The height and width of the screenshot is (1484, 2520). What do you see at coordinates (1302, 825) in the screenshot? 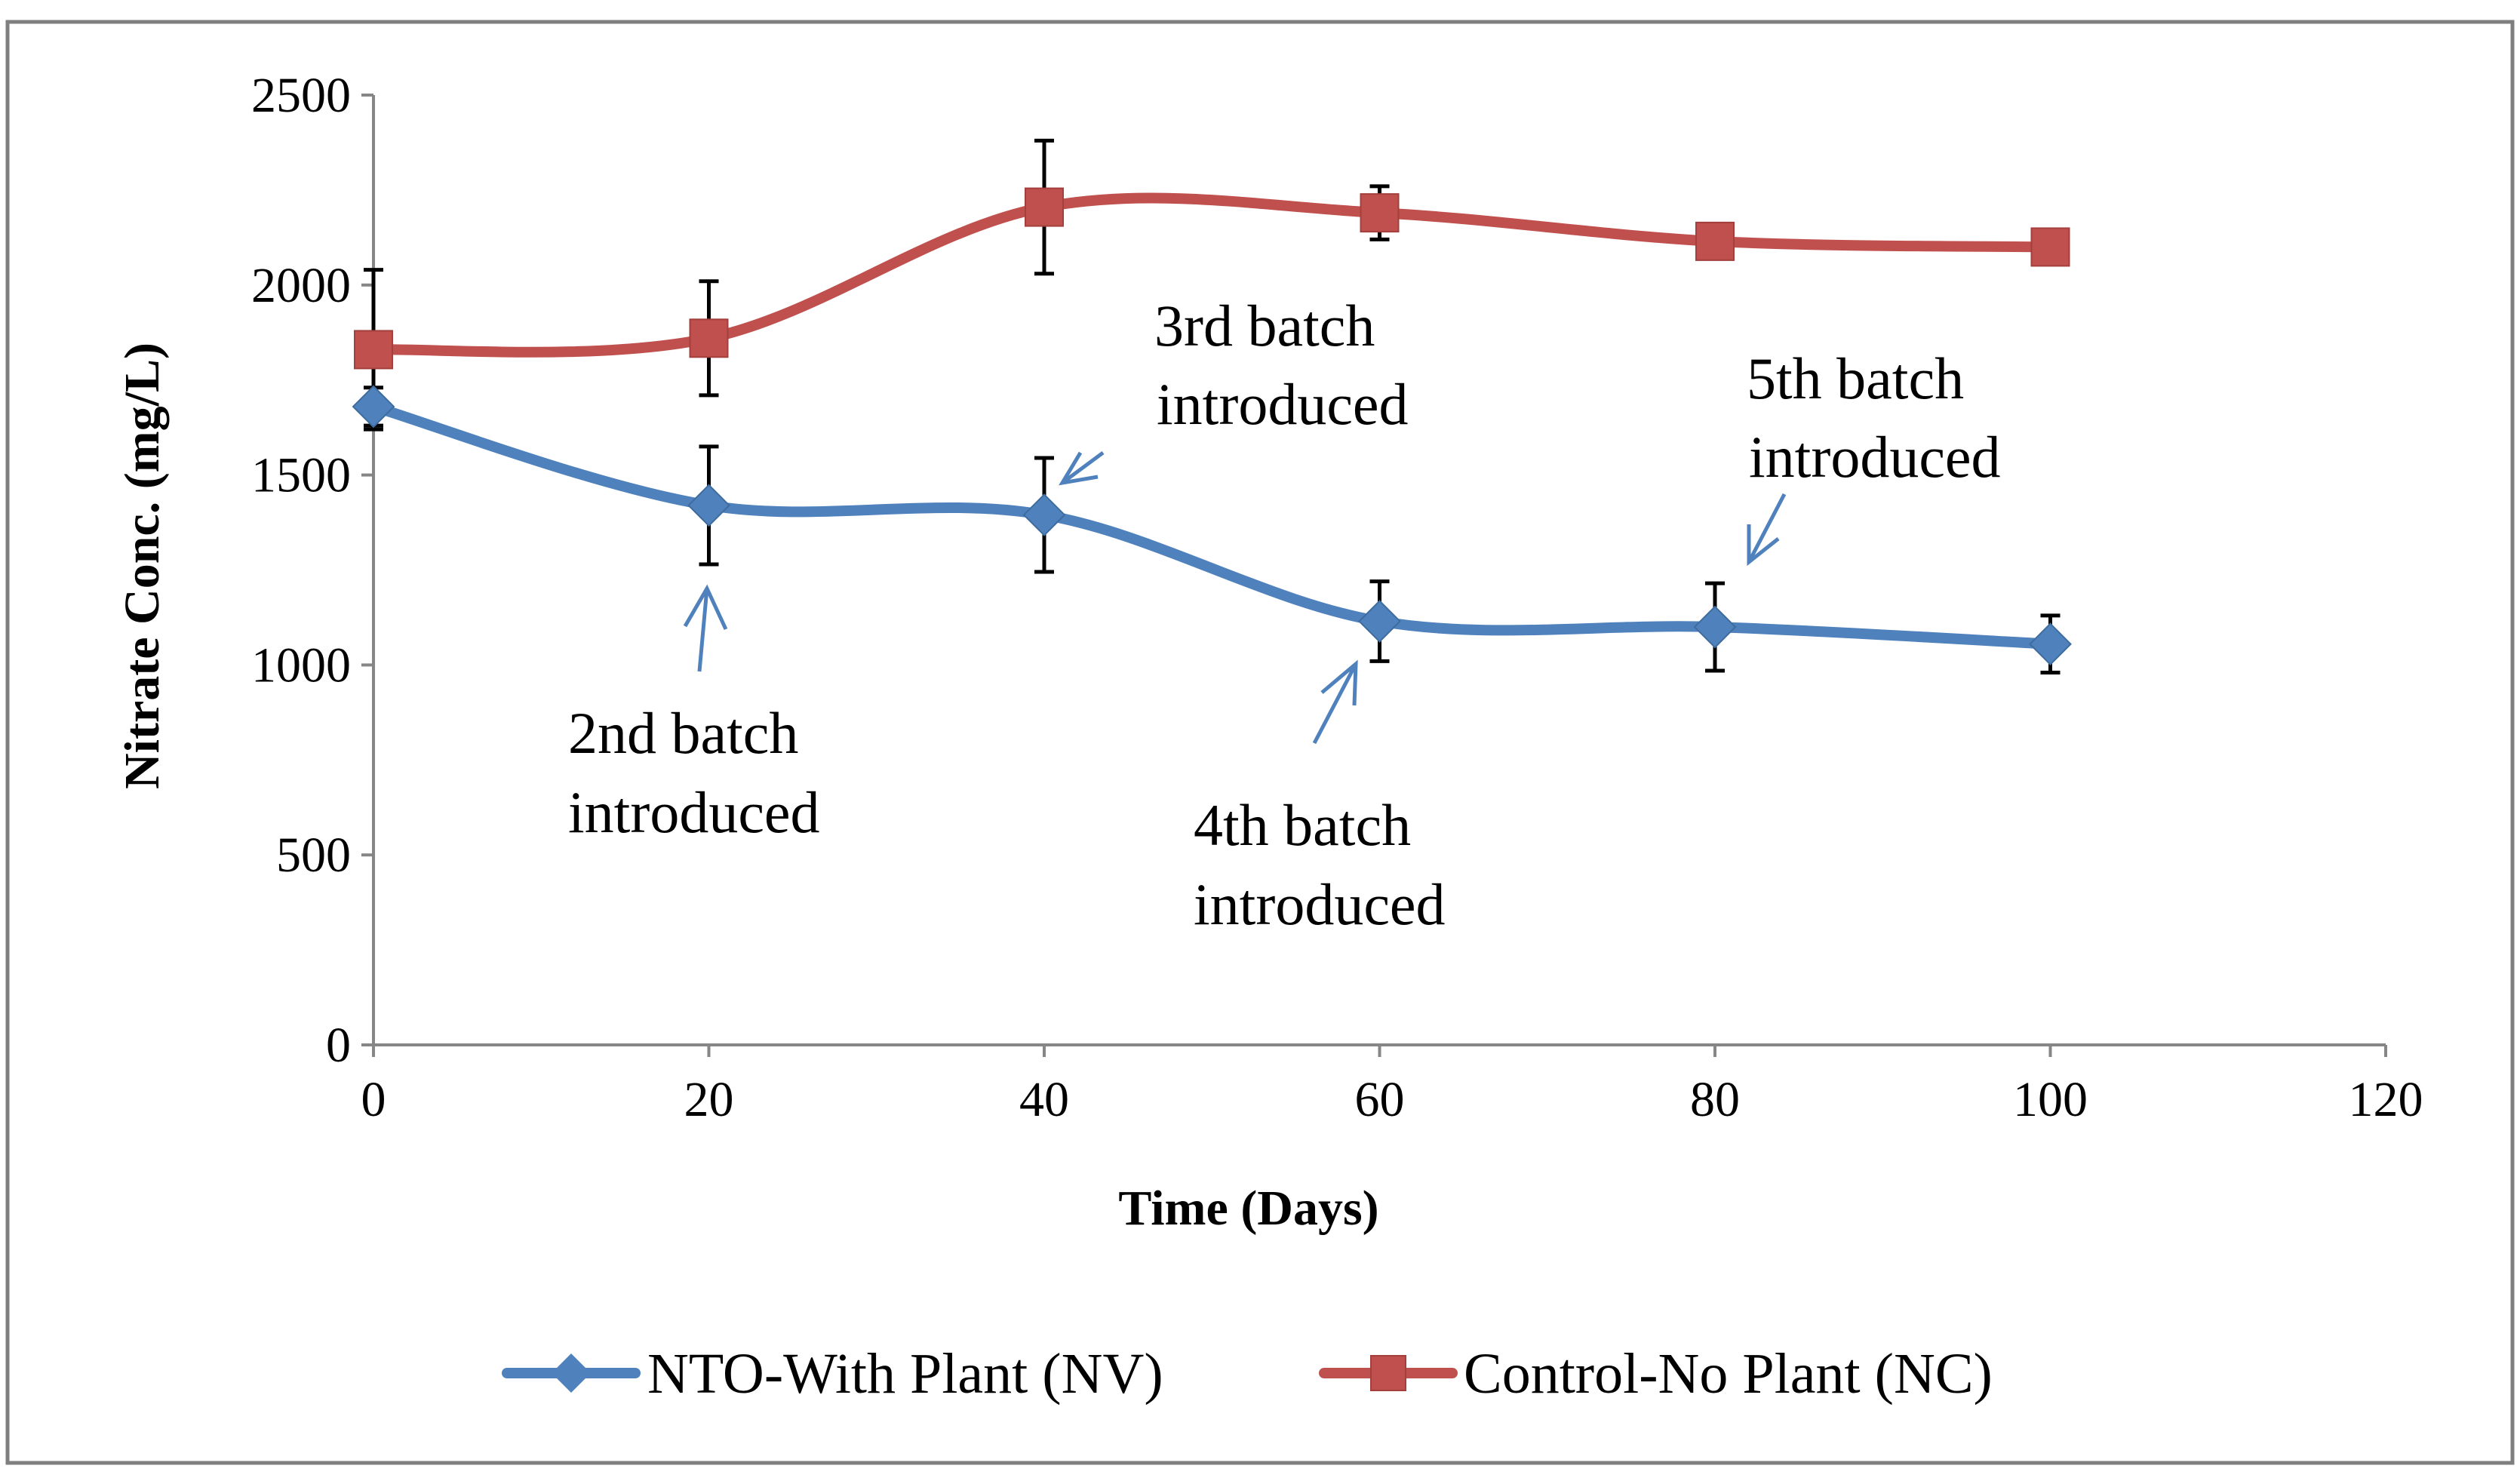
I see `annotation-batch4-line1: 4th batch` at bounding box center [1302, 825].